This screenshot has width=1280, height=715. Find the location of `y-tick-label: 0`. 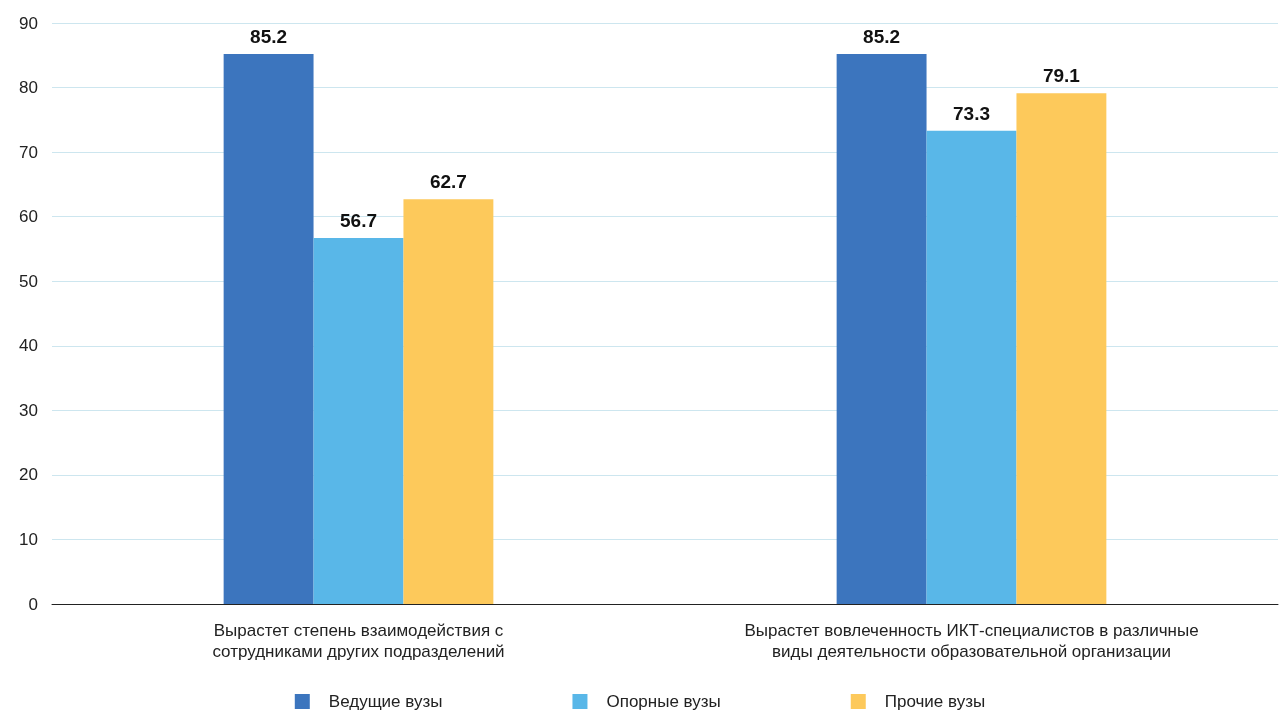

y-tick-label: 0 is located at coordinates (33, 604).